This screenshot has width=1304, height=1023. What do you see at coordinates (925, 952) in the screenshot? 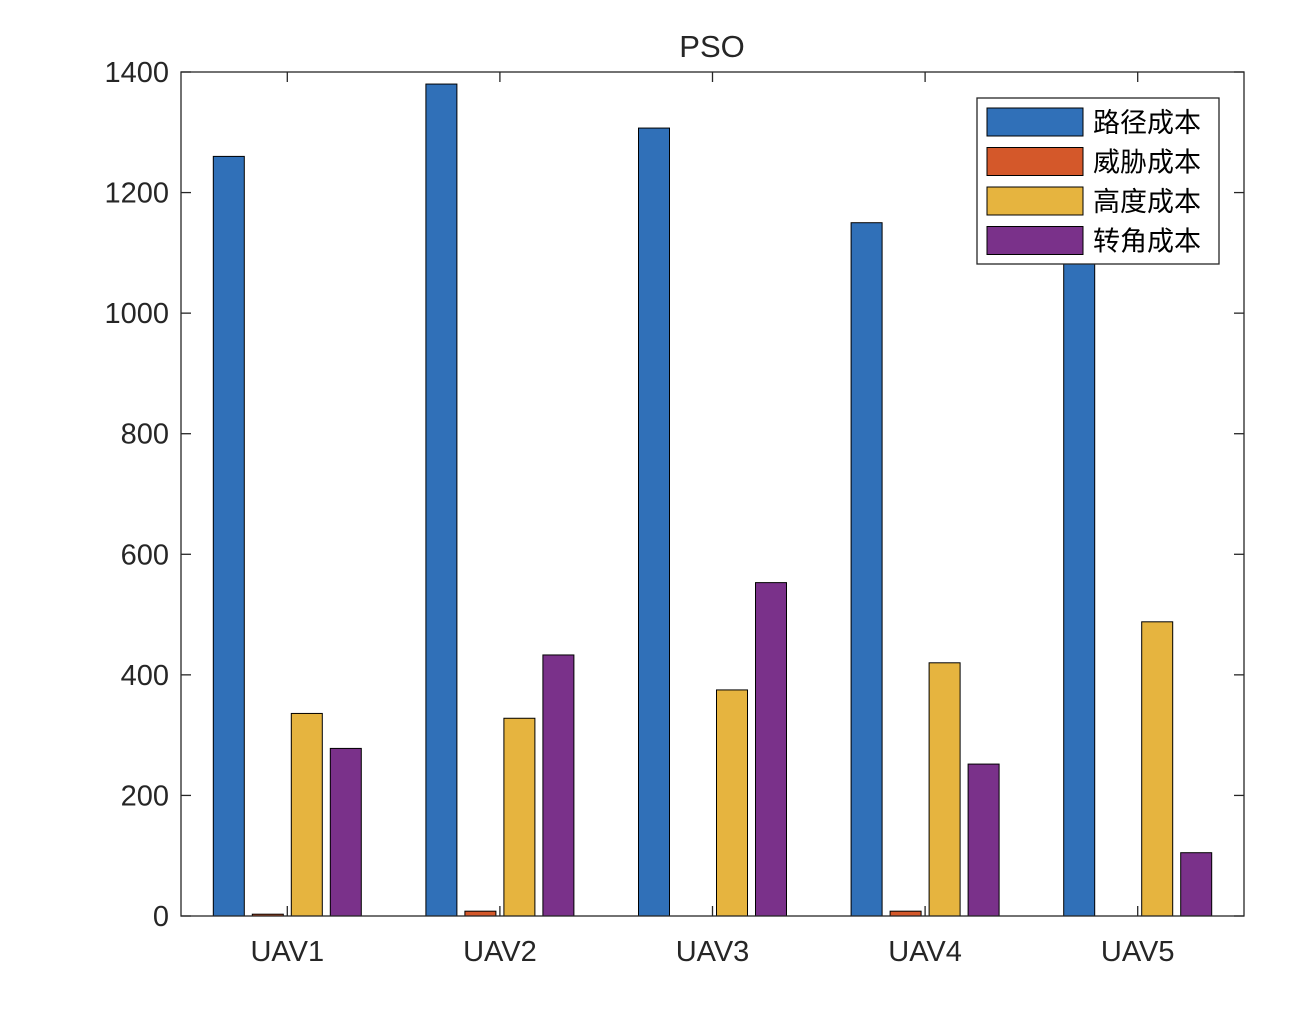
I see `x-tick-label-uav4: UAV4` at bounding box center [925, 952].